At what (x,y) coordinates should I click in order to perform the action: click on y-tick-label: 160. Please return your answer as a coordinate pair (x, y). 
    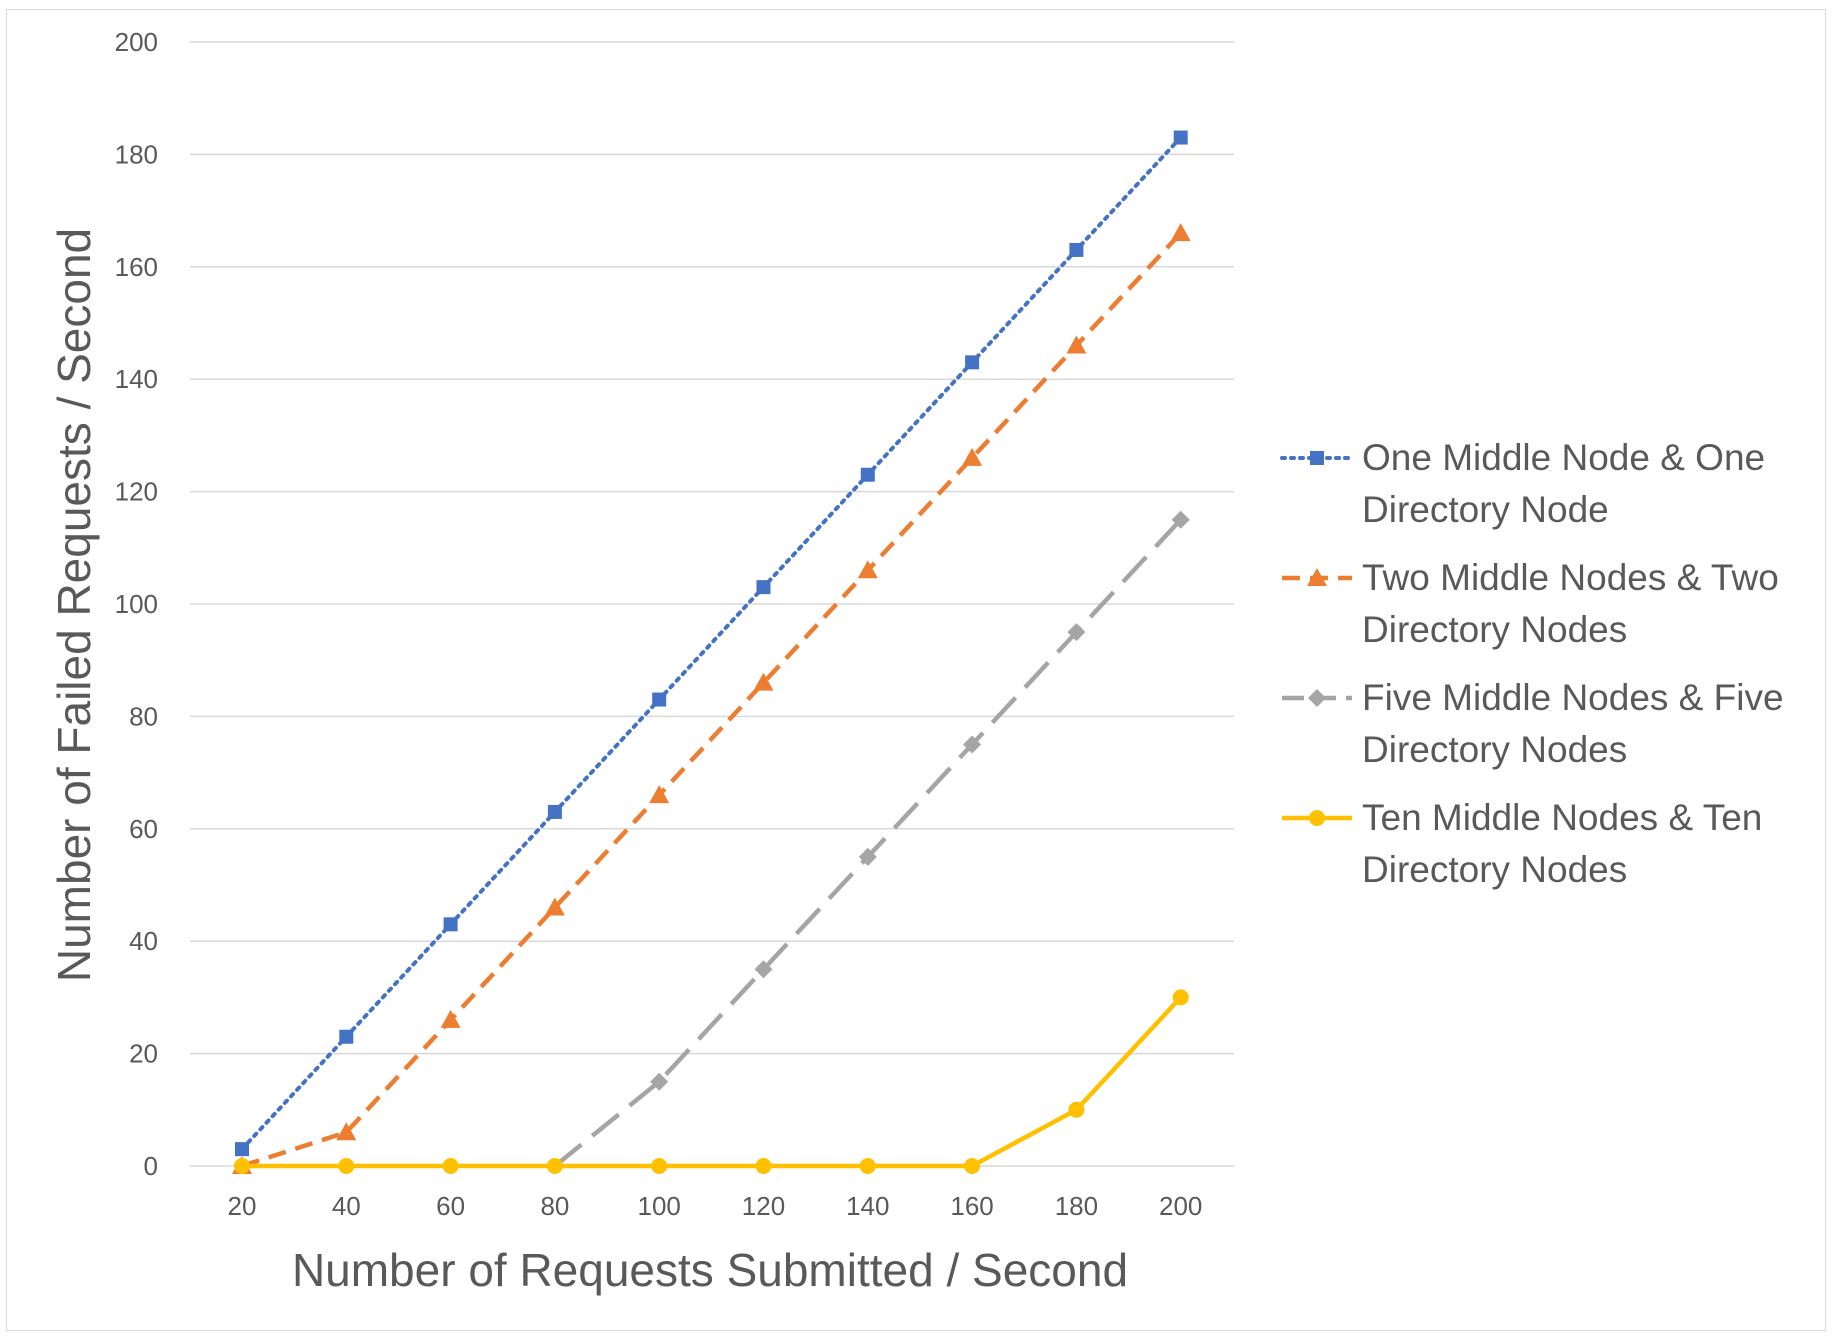
    Looking at the image, I should click on (136, 267).